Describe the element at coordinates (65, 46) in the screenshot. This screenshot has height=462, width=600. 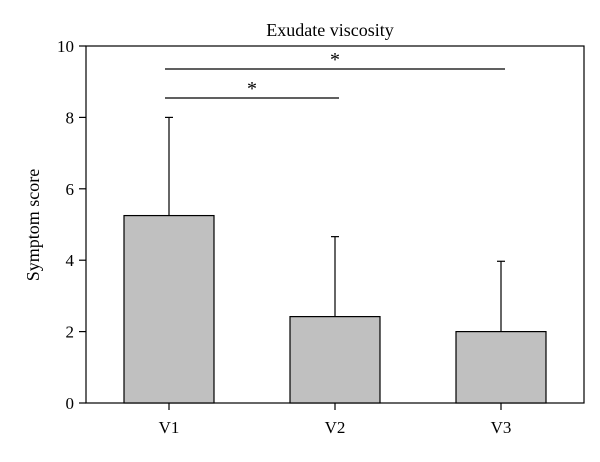
I see `y-tick-label: 10` at that location.